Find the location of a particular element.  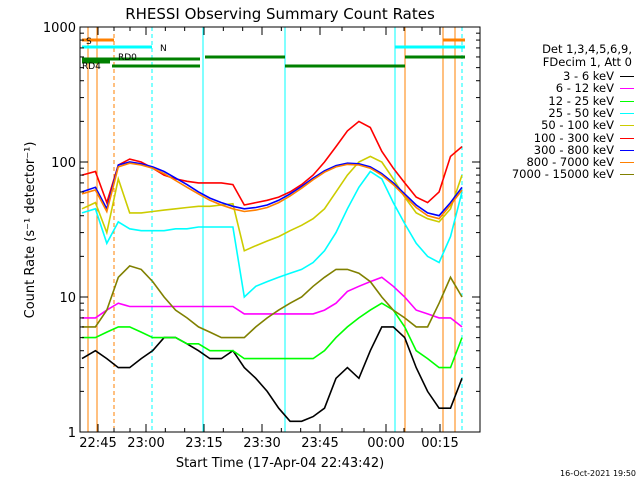

flag-label-rd4: RD4 is located at coordinates (91, 67).